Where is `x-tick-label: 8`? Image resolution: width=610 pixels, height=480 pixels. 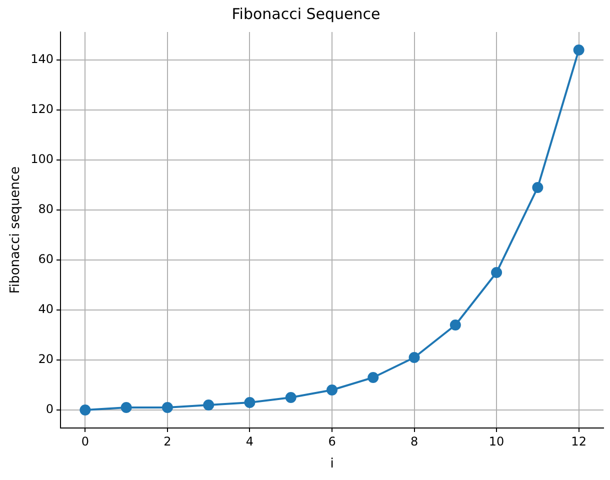
x-tick-label: 8 is located at coordinates (414, 441).